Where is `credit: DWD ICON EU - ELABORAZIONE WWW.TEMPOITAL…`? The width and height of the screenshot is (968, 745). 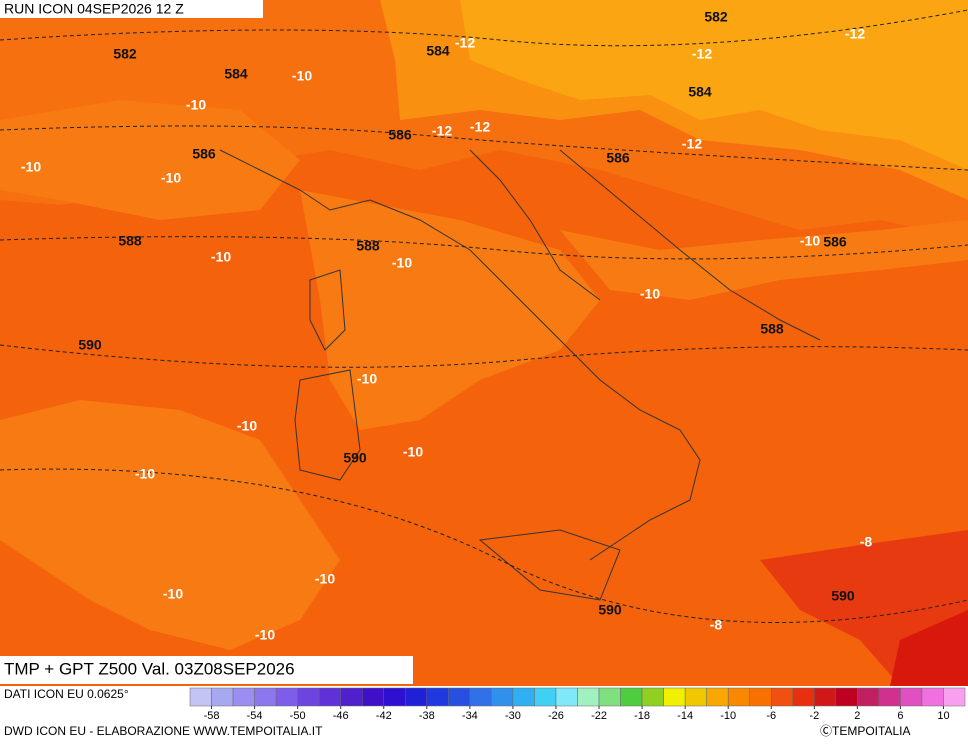 credit: DWD ICON EU - ELABORAZIONE WWW.TEMPOITAL… is located at coordinates (163, 731).